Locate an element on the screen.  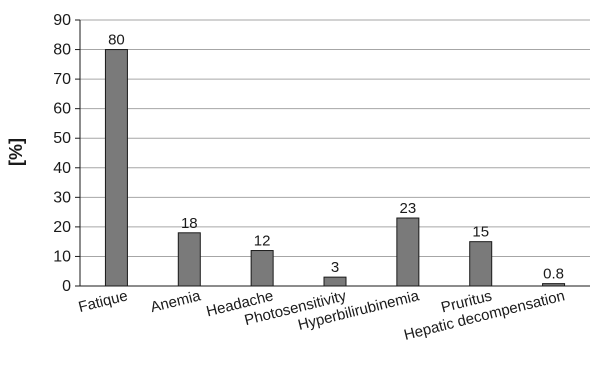
bar-headache is located at coordinates (262, 268).